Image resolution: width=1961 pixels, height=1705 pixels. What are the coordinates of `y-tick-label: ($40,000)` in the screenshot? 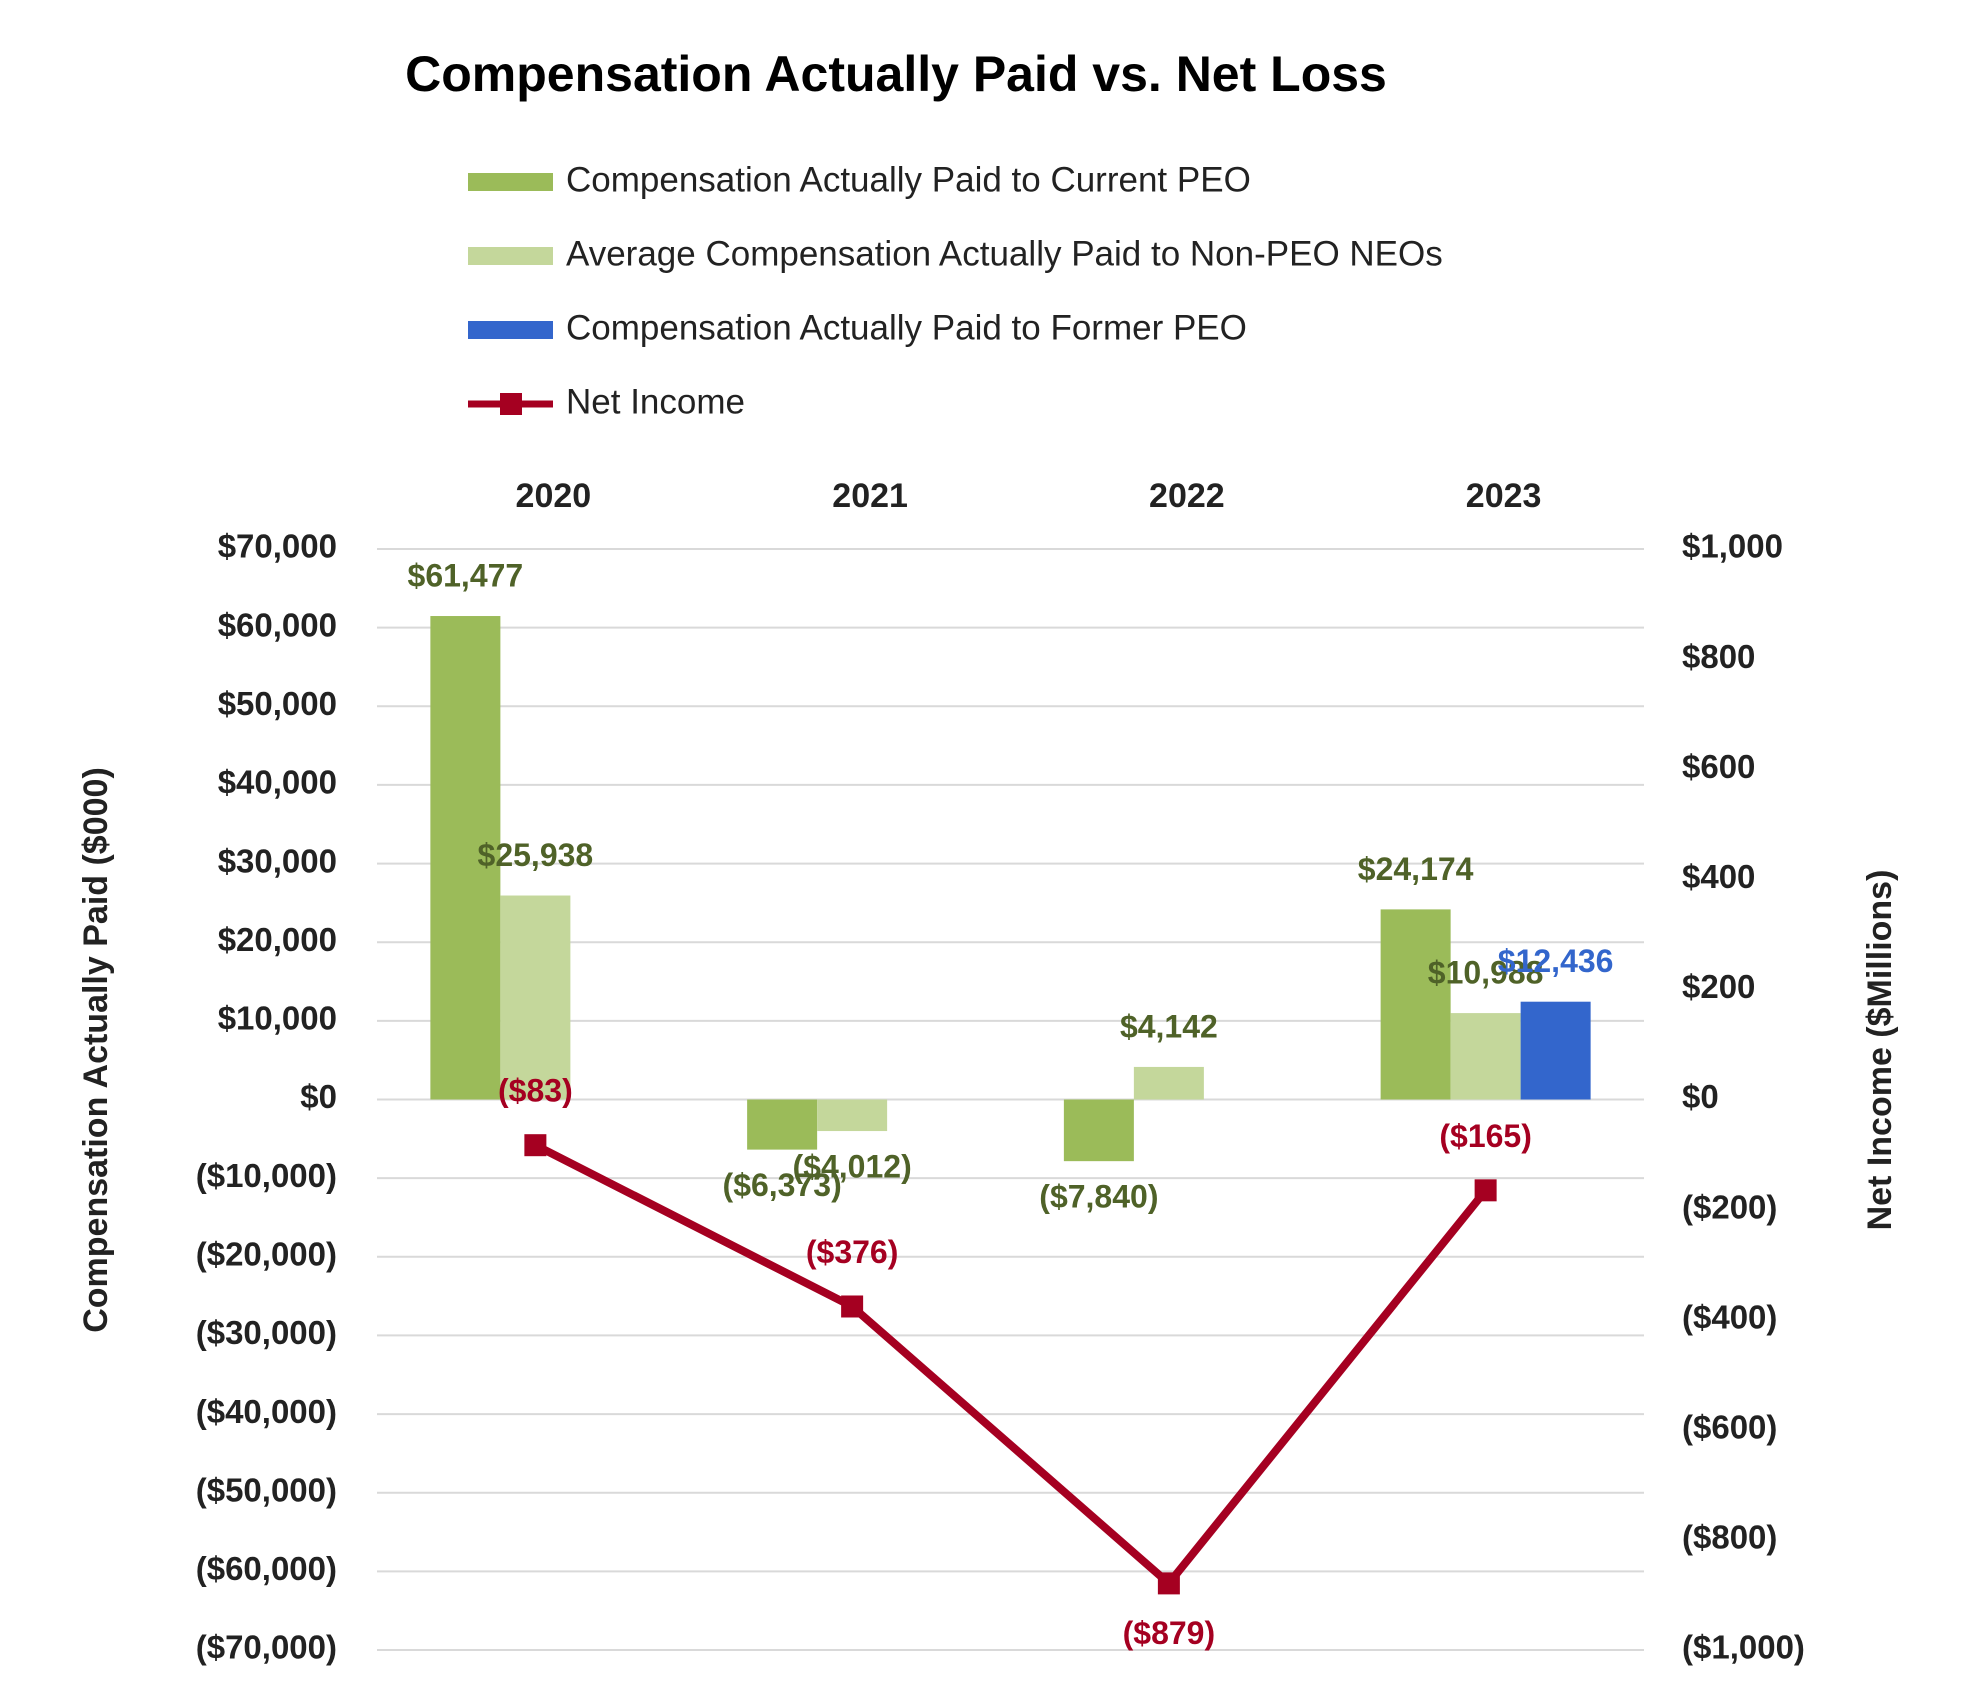 It's located at (266, 1411).